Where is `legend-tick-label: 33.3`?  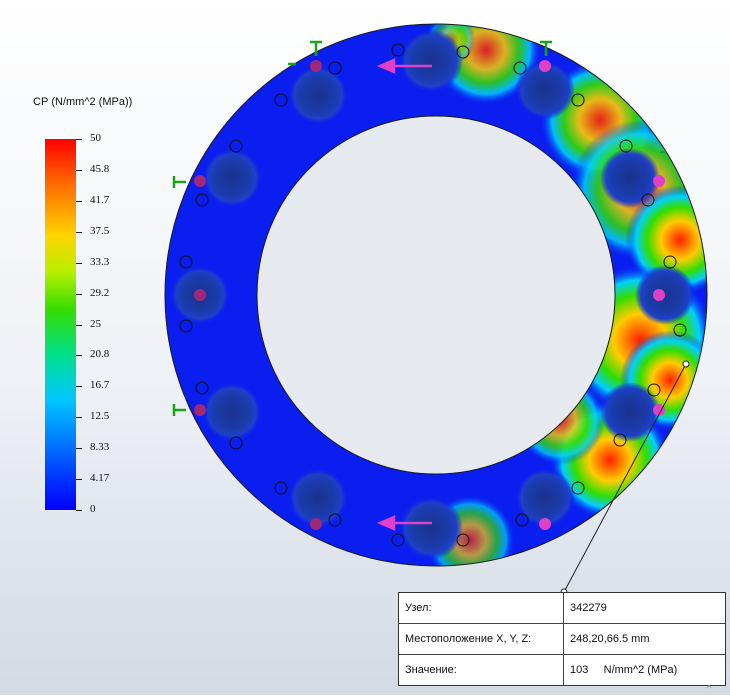 legend-tick-label: 33.3 is located at coordinates (100, 261).